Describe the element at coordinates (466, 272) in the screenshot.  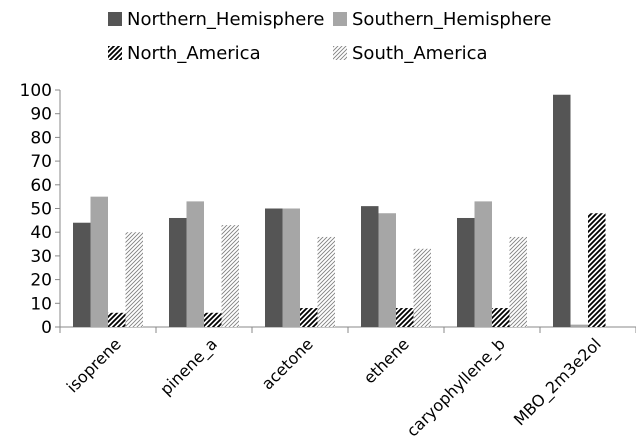
I see `bar-northern-hemisphere-caryophyllene-b` at that location.